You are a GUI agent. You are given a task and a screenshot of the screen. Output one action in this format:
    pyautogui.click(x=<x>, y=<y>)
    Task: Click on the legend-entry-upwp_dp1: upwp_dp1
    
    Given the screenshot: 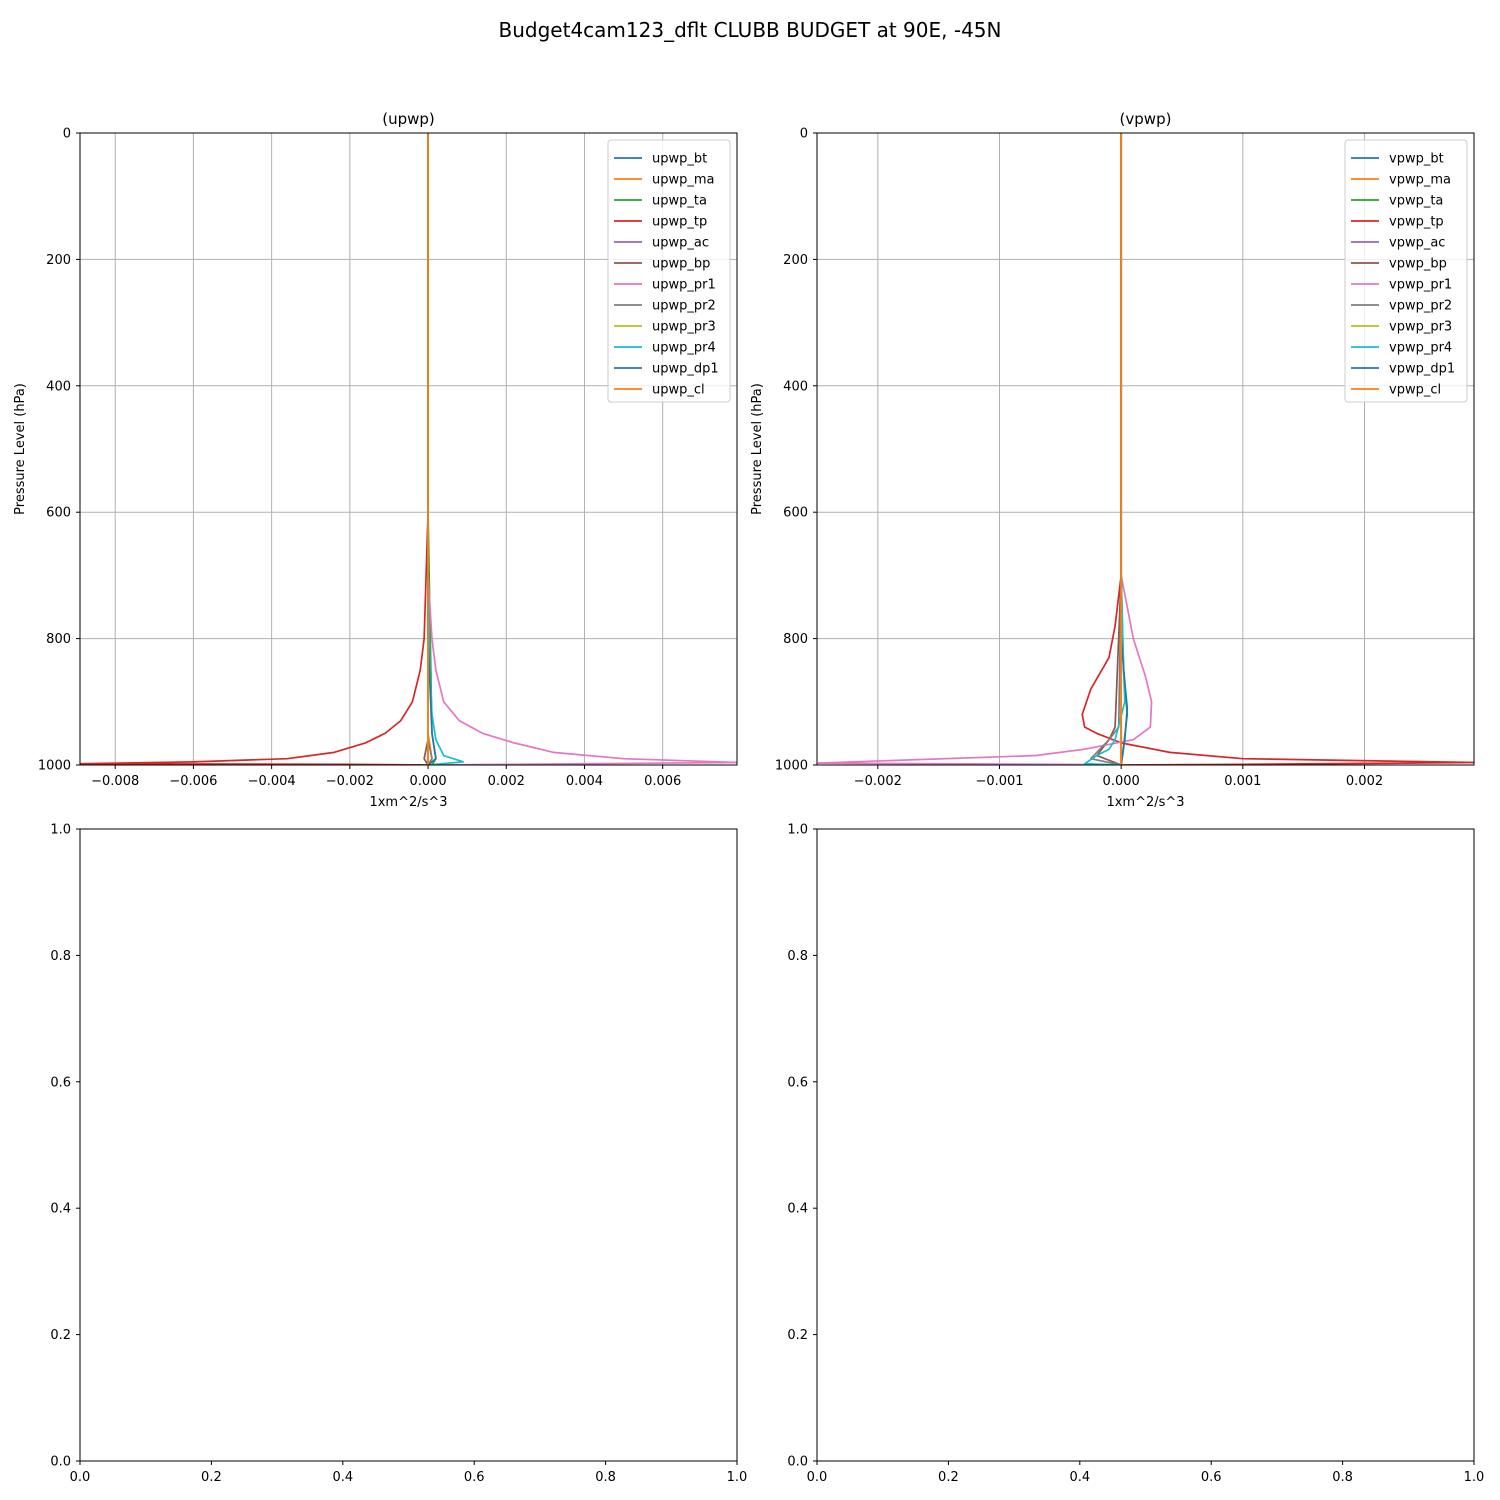 What is the action you would take?
    pyautogui.click(x=685, y=369)
    